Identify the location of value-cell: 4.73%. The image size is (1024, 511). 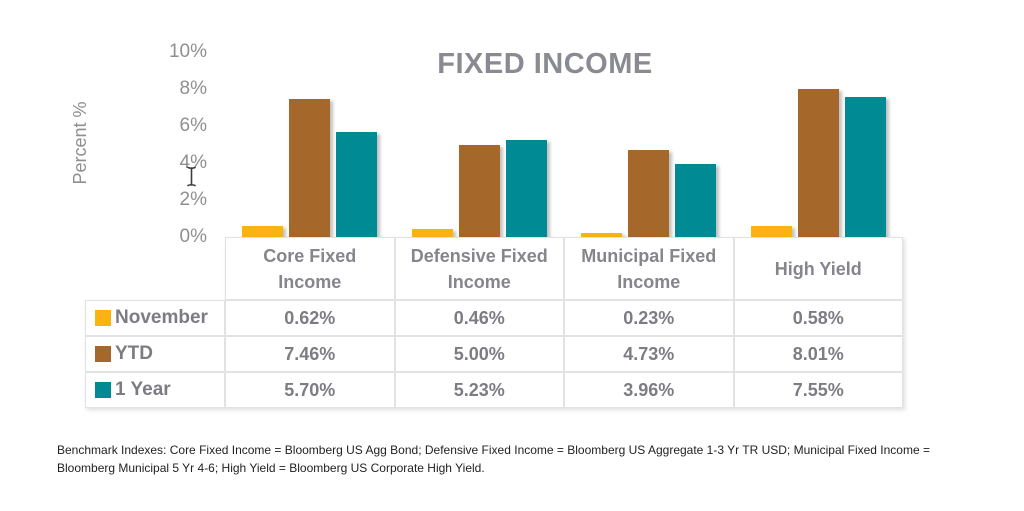
(649, 354).